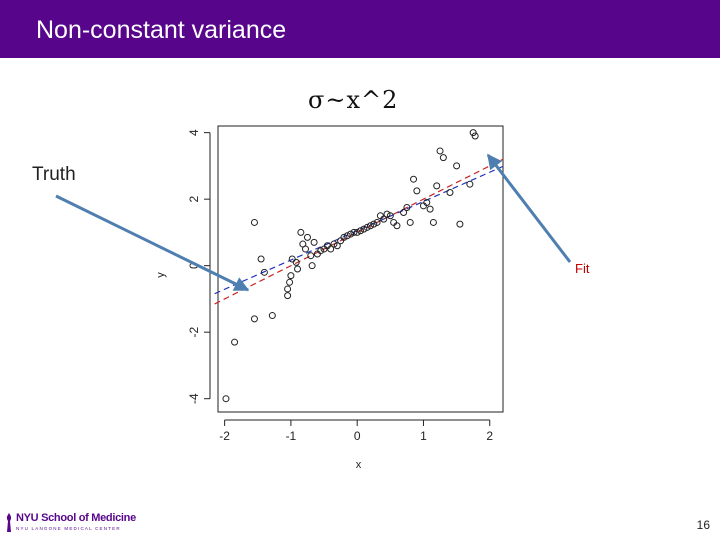 The height and width of the screenshot is (540, 720). Describe the element at coordinates (194, 132) in the screenshot. I see `y-tick-label: 4` at that location.